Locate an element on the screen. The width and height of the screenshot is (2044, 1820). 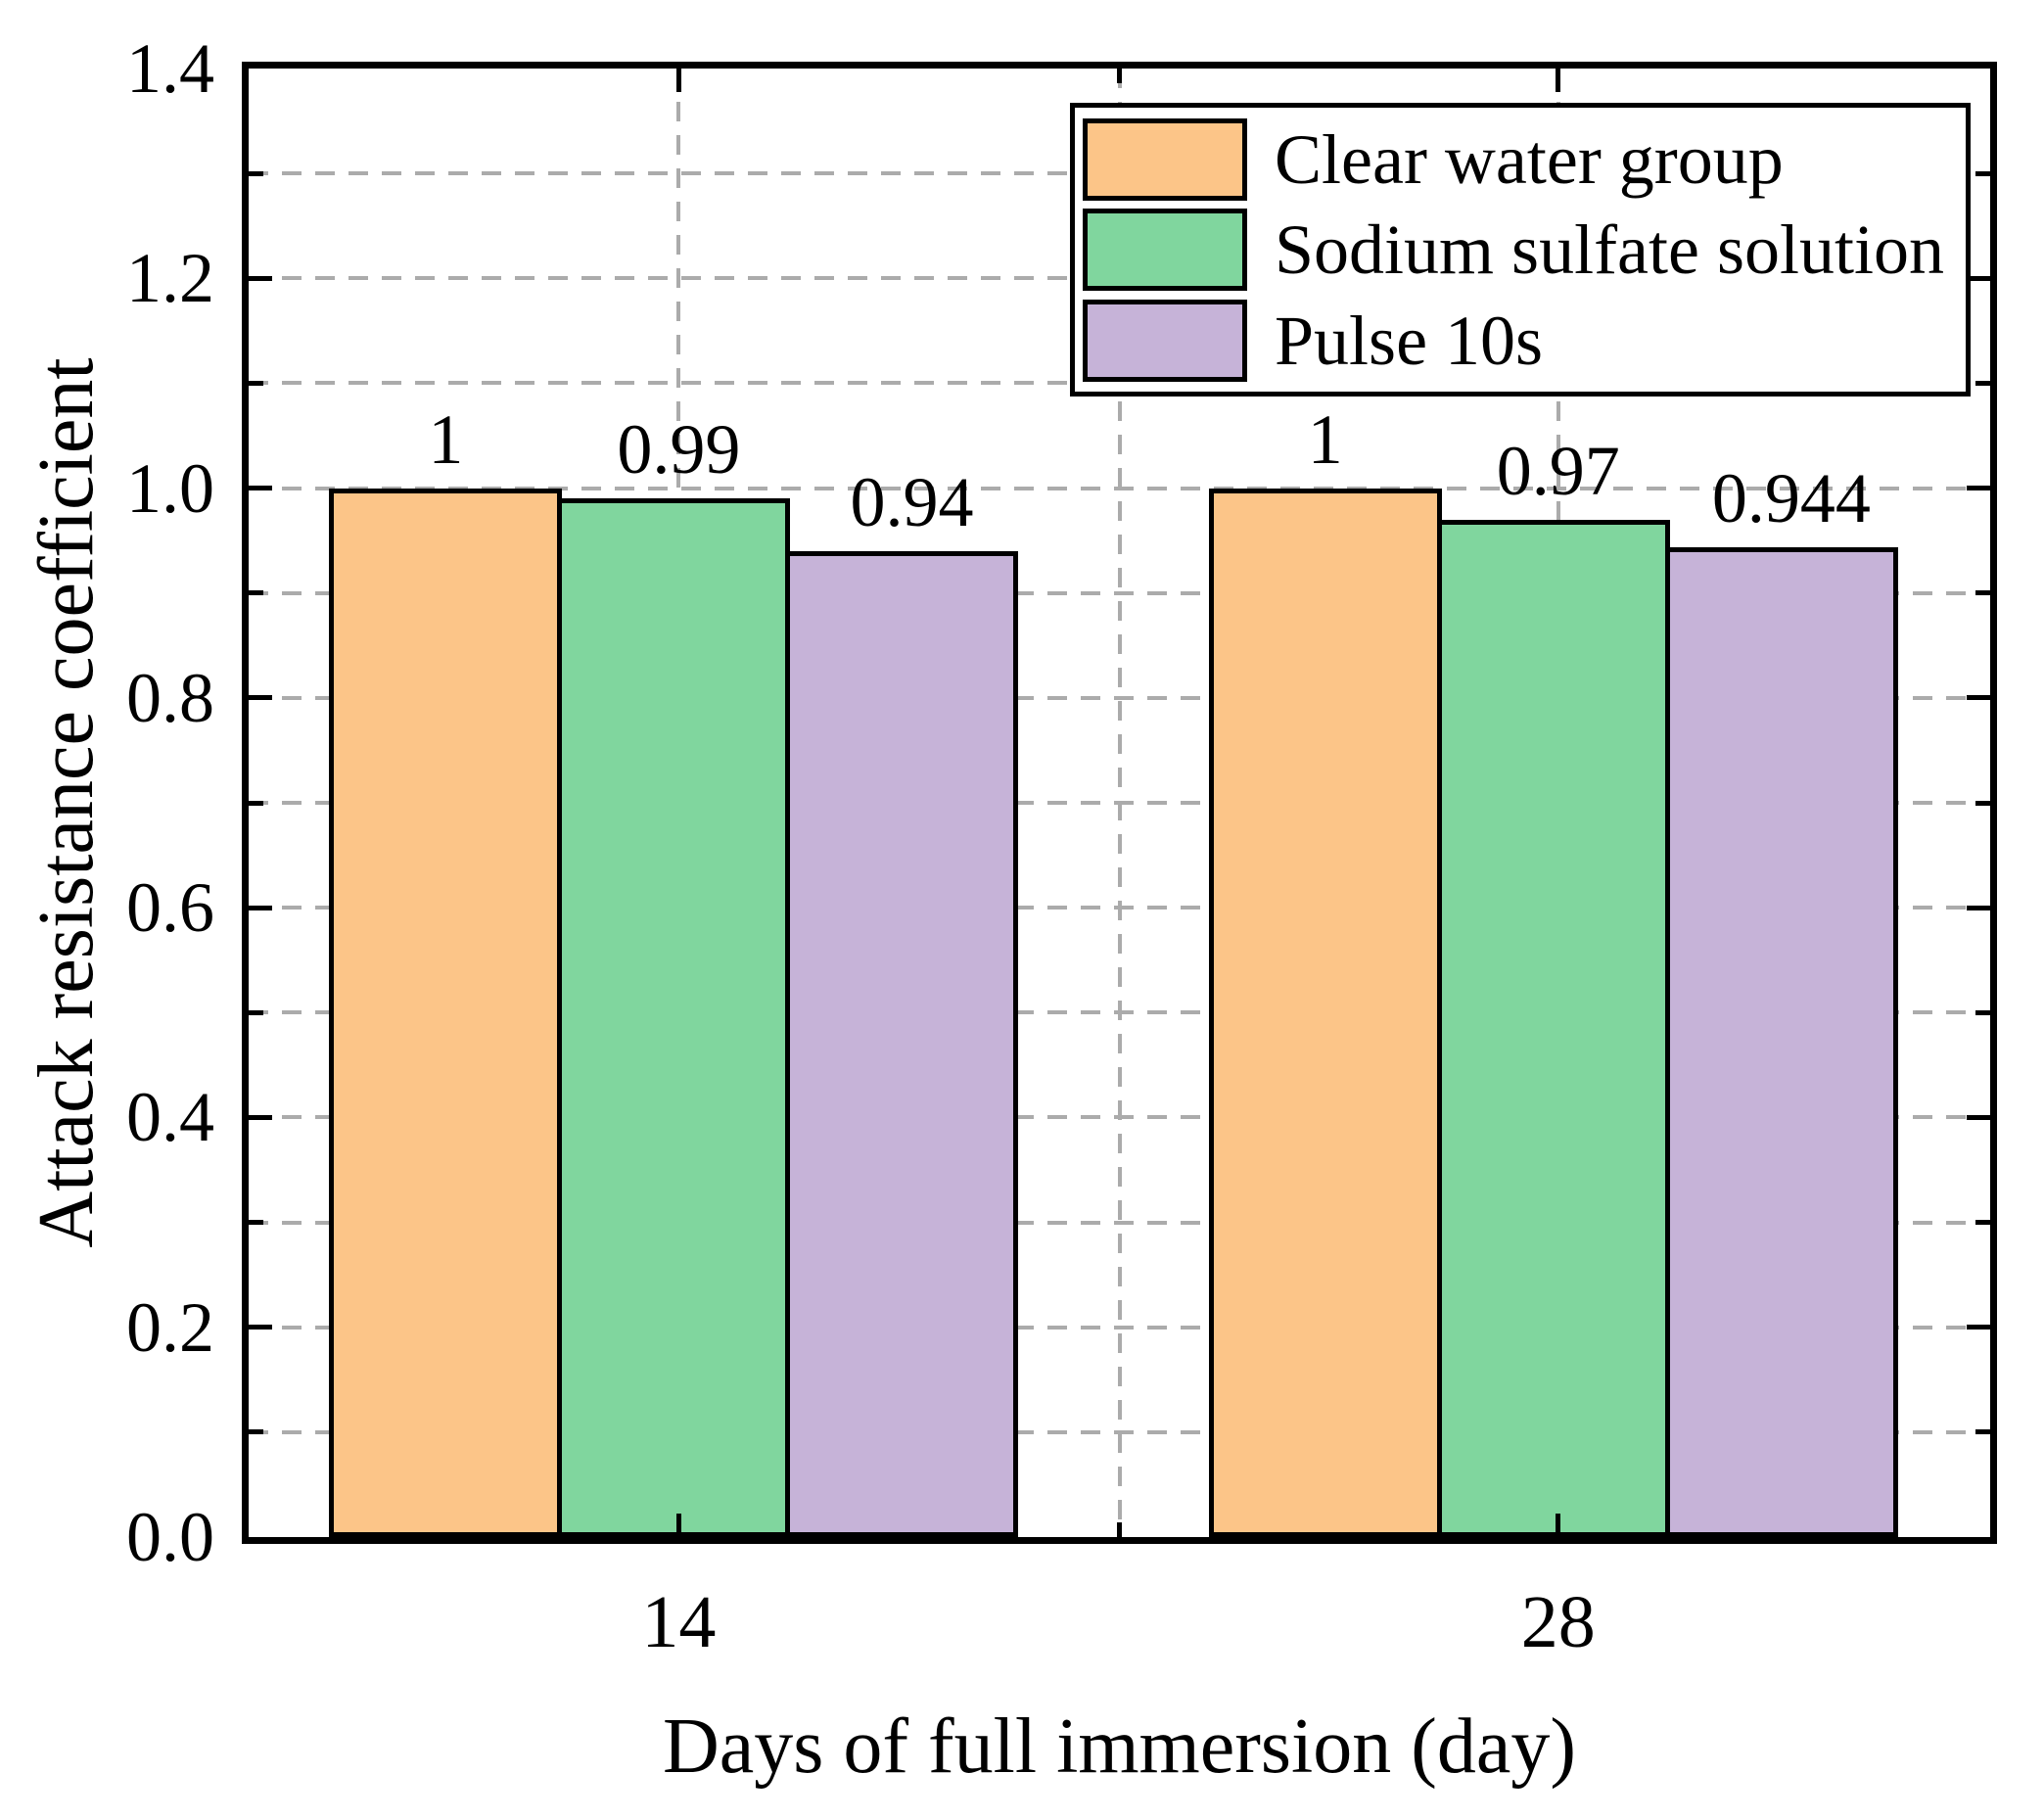
legend-row: Pulse 10s is located at coordinates (1521, 340).